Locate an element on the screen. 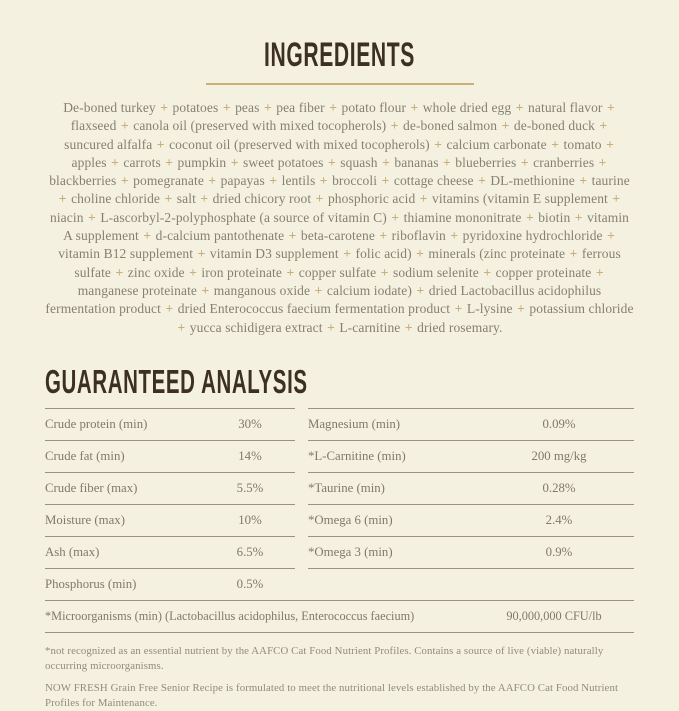 Image resolution: width=679 pixels, height=711 pixels. nutrient-value: 10% is located at coordinates (250, 519).